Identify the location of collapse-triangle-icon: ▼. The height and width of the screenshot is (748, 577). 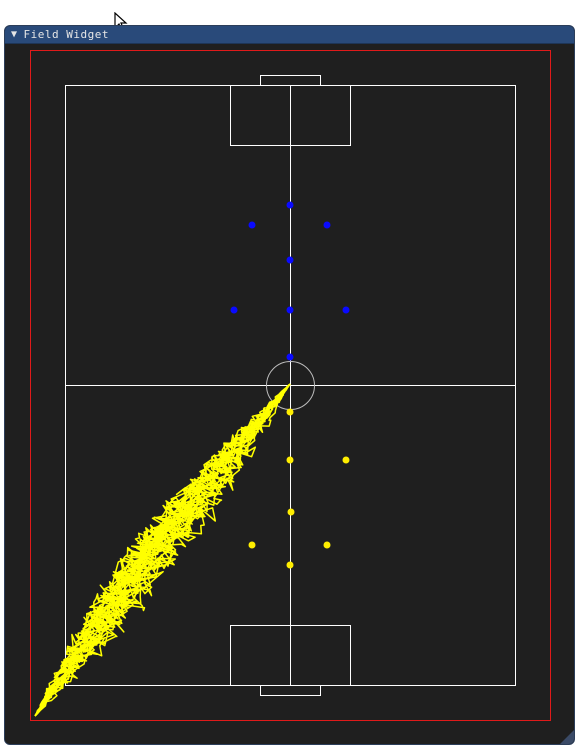
(14, 34).